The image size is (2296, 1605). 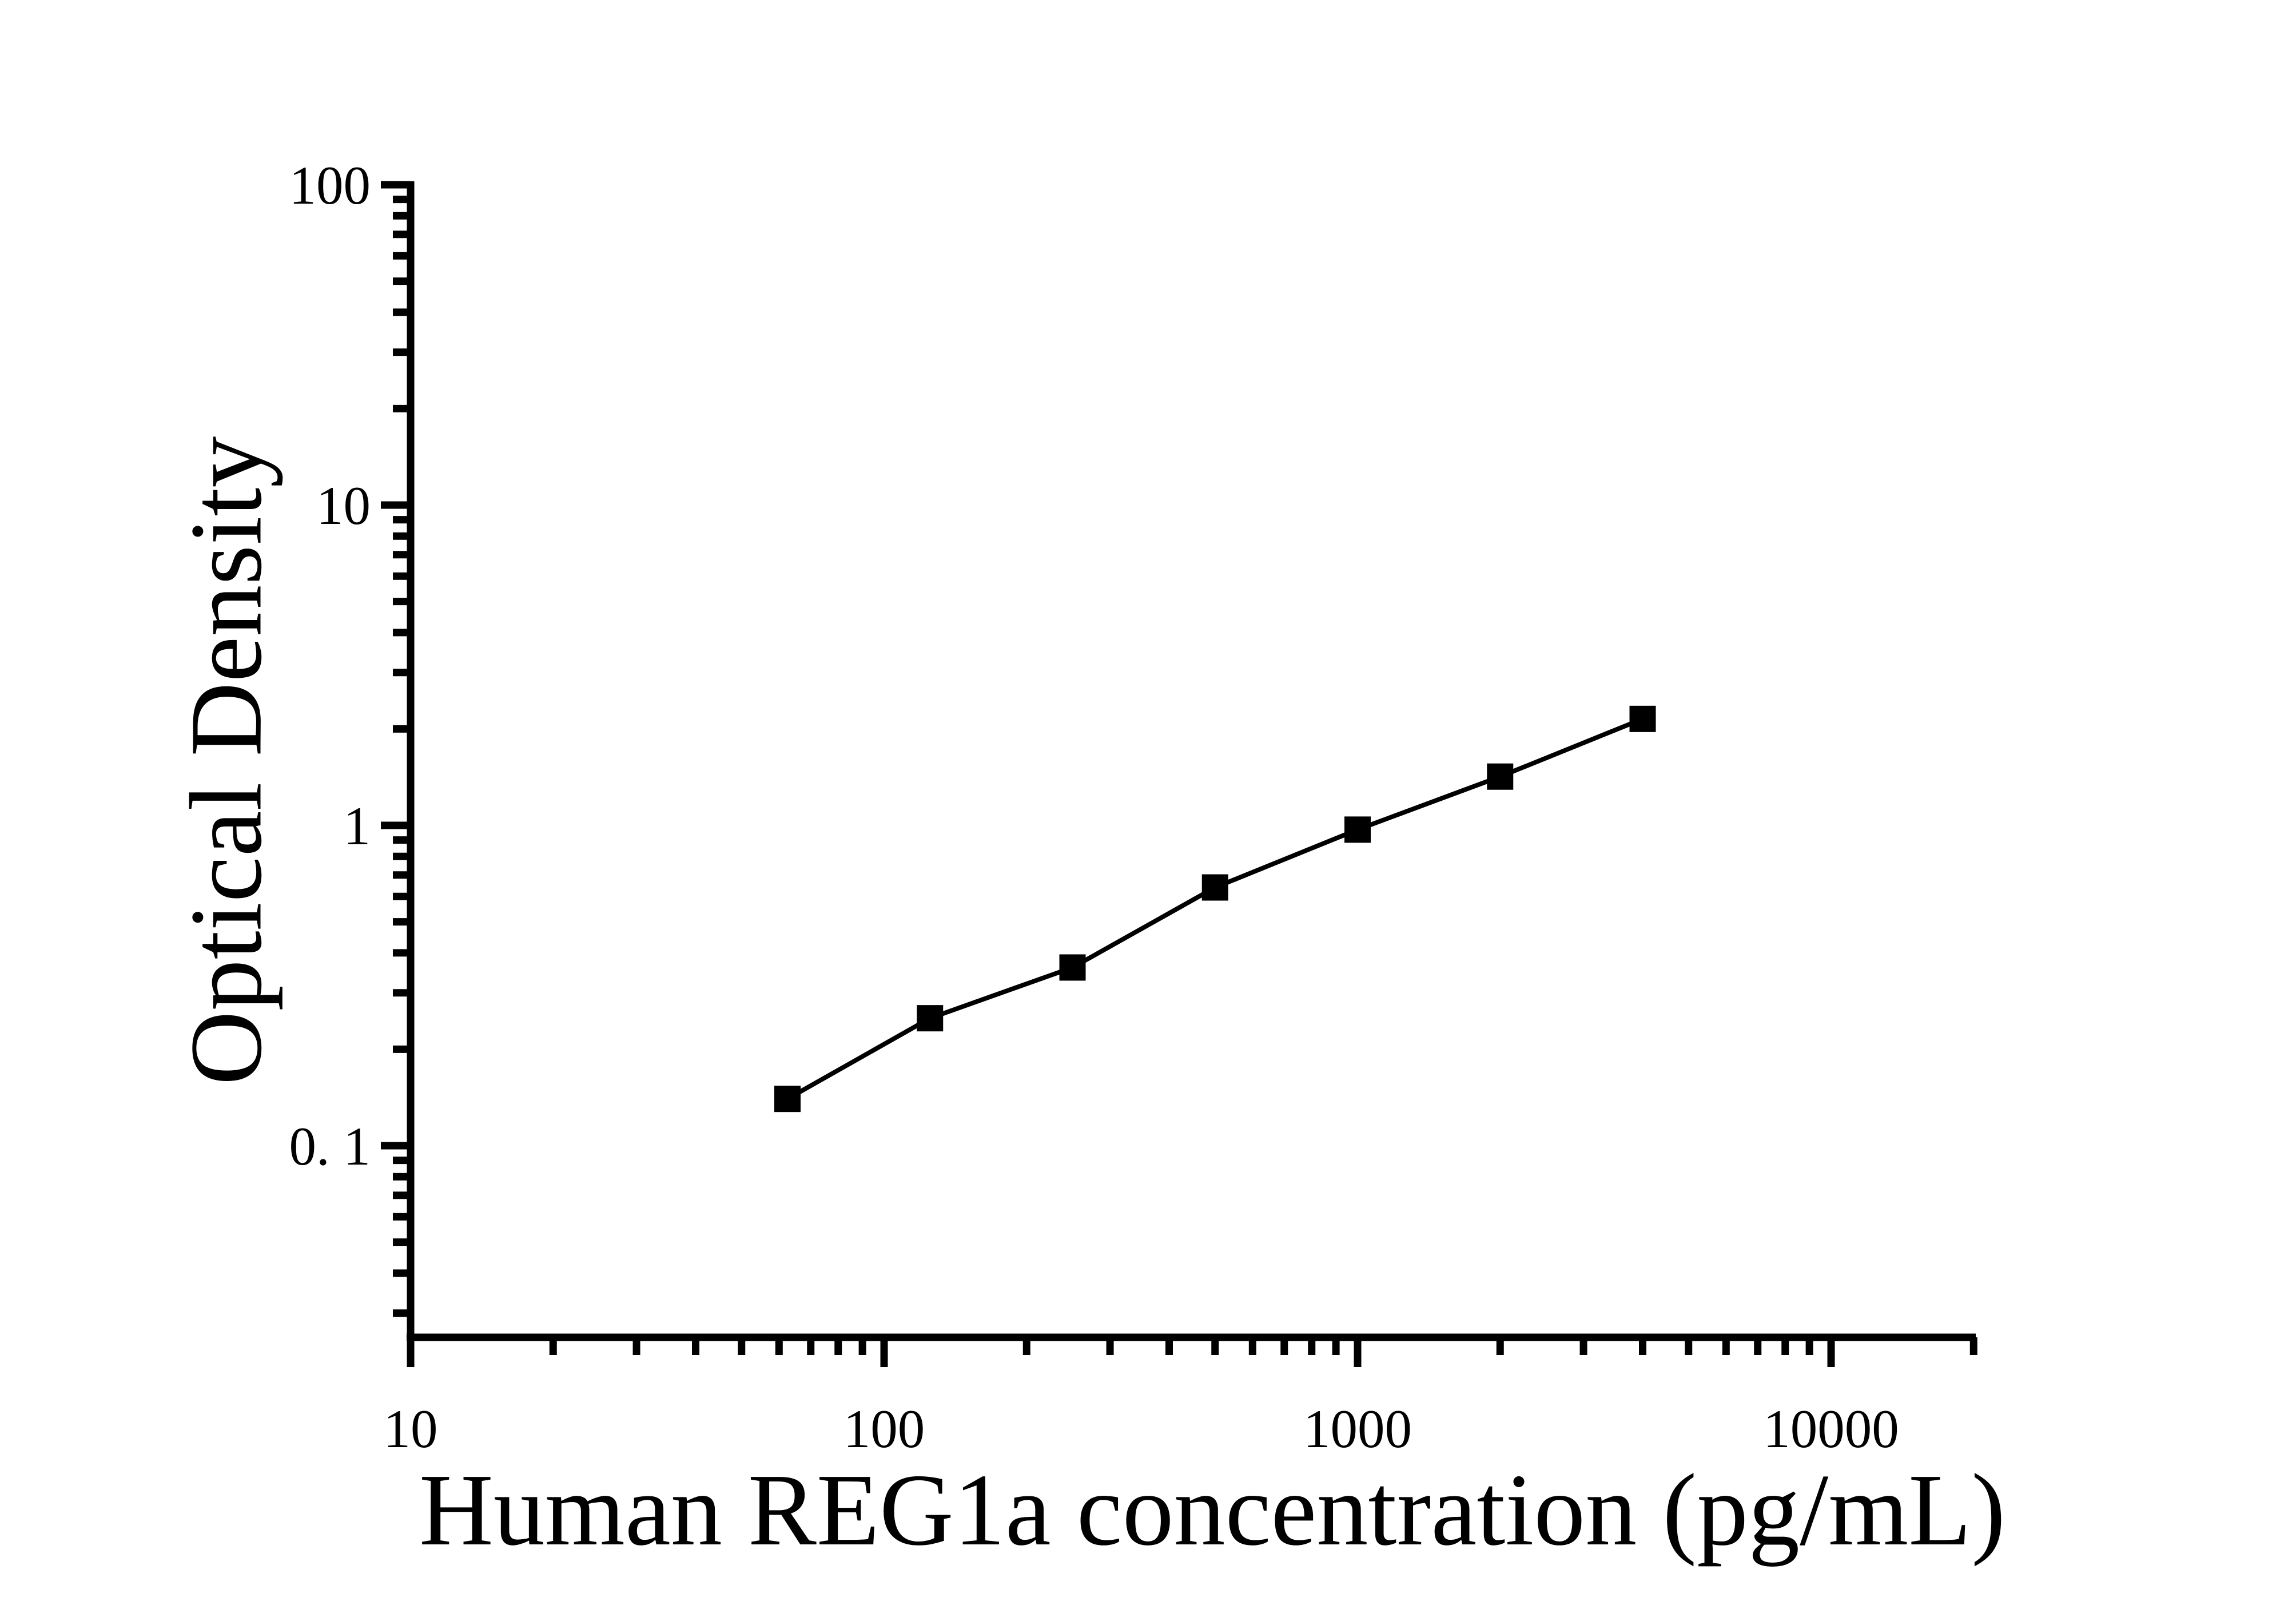 I want to click on x-tick-label: 1000, so click(x=1358, y=1429).